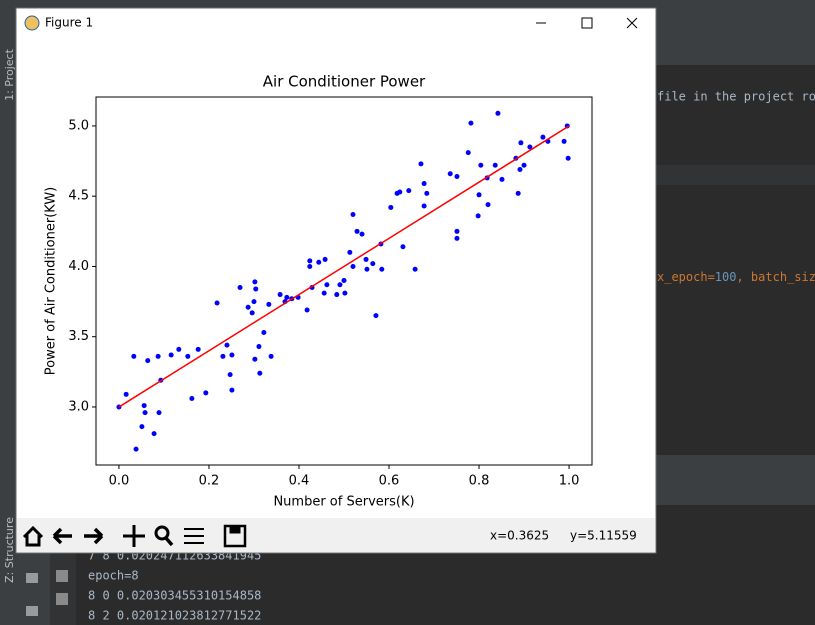 The image size is (815, 625). I want to click on x-tick-label: 0.4, so click(299, 481).